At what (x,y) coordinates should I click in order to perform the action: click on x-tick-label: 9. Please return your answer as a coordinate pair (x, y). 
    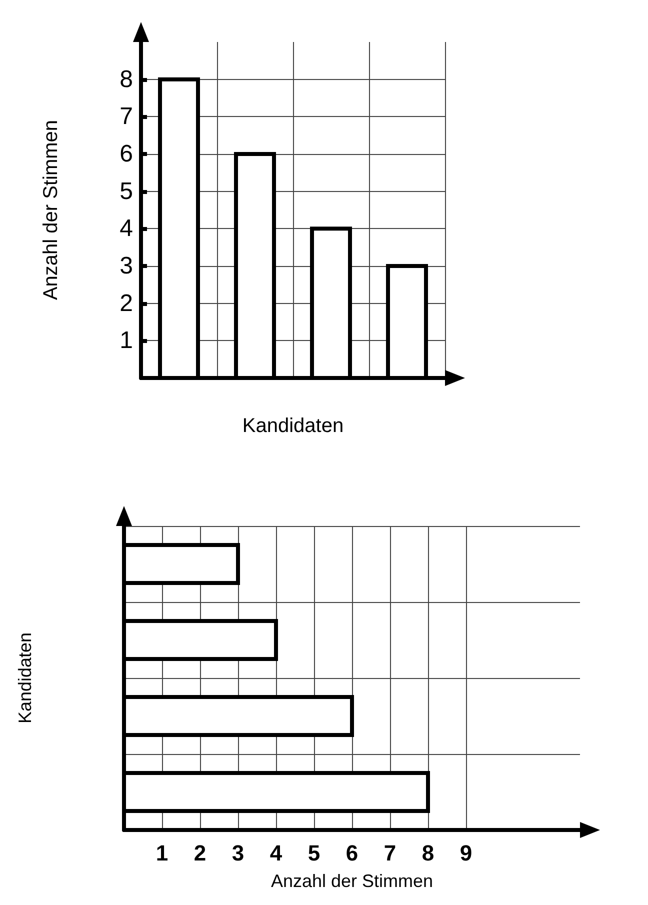
    Looking at the image, I should click on (466, 853).